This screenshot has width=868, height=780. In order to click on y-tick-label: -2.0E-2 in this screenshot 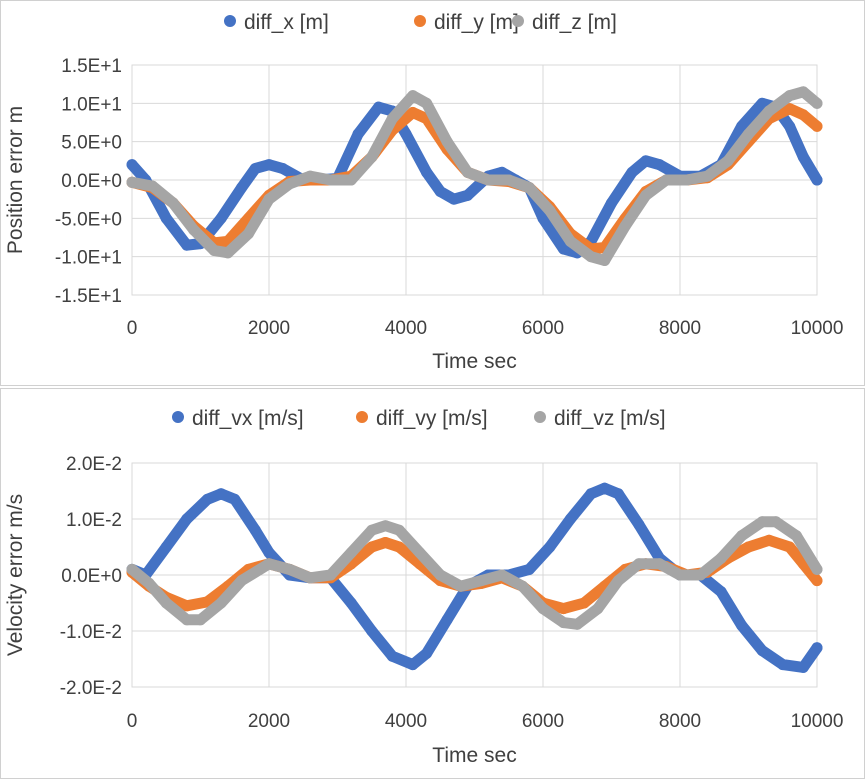, I will do `click(91, 688)`.